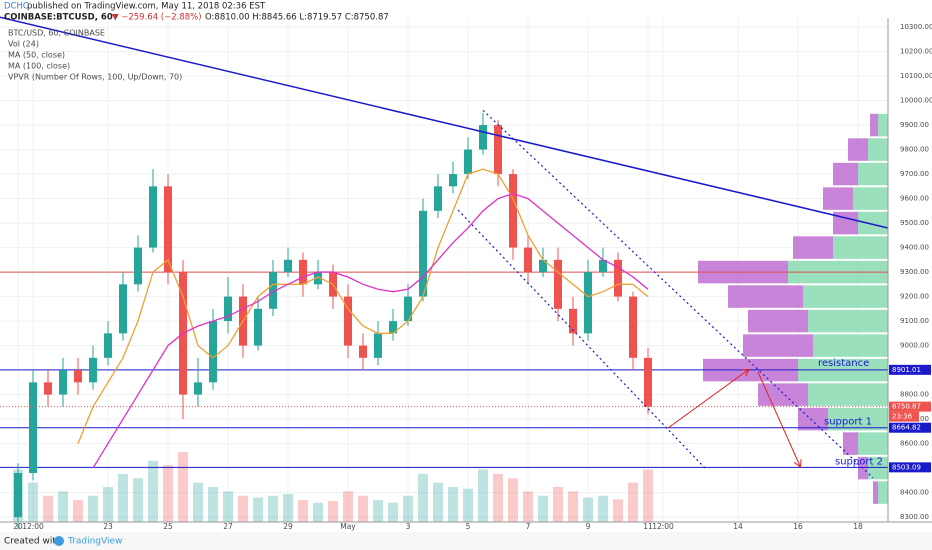 The image size is (932, 550). What do you see at coordinates (916, 76) in the screenshot?
I see `y-tick-label: 10100.00` at bounding box center [916, 76].